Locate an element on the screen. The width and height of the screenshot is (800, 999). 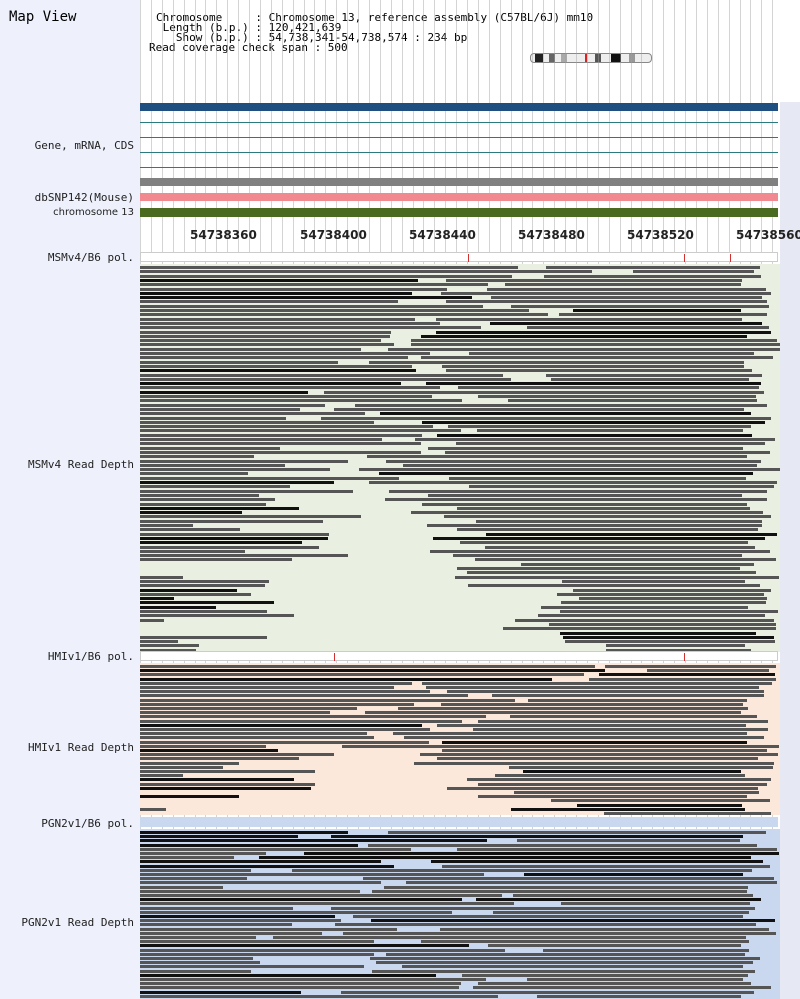
chromosome-ideogram is located at coordinates (591, 58).